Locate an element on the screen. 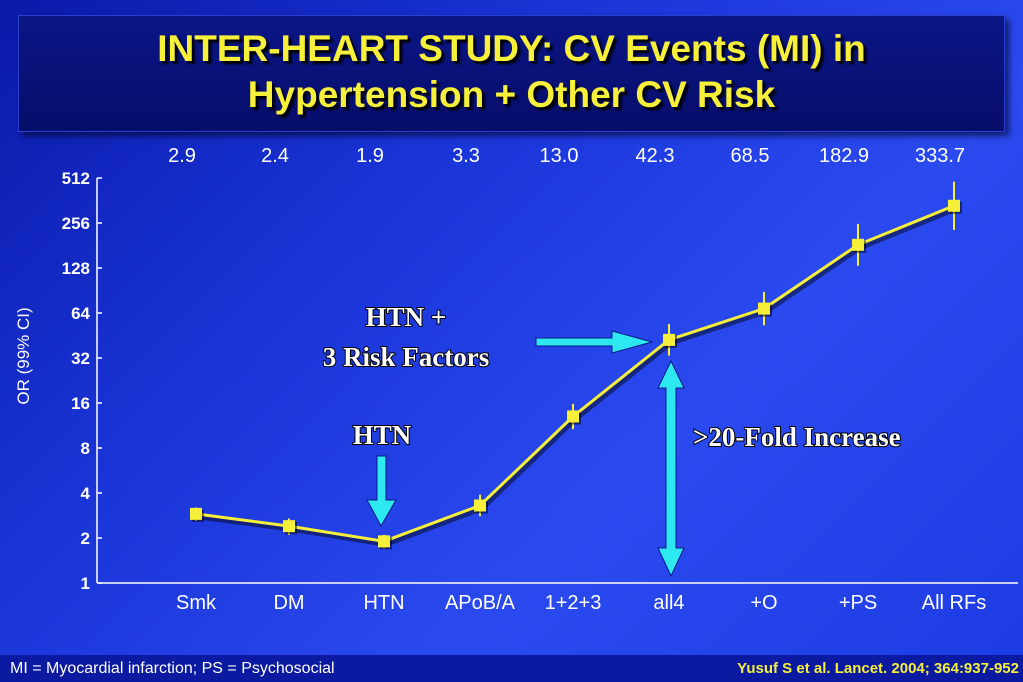  annotation-htn3-line-2: 3 Risk Factors is located at coordinates (406, 357).